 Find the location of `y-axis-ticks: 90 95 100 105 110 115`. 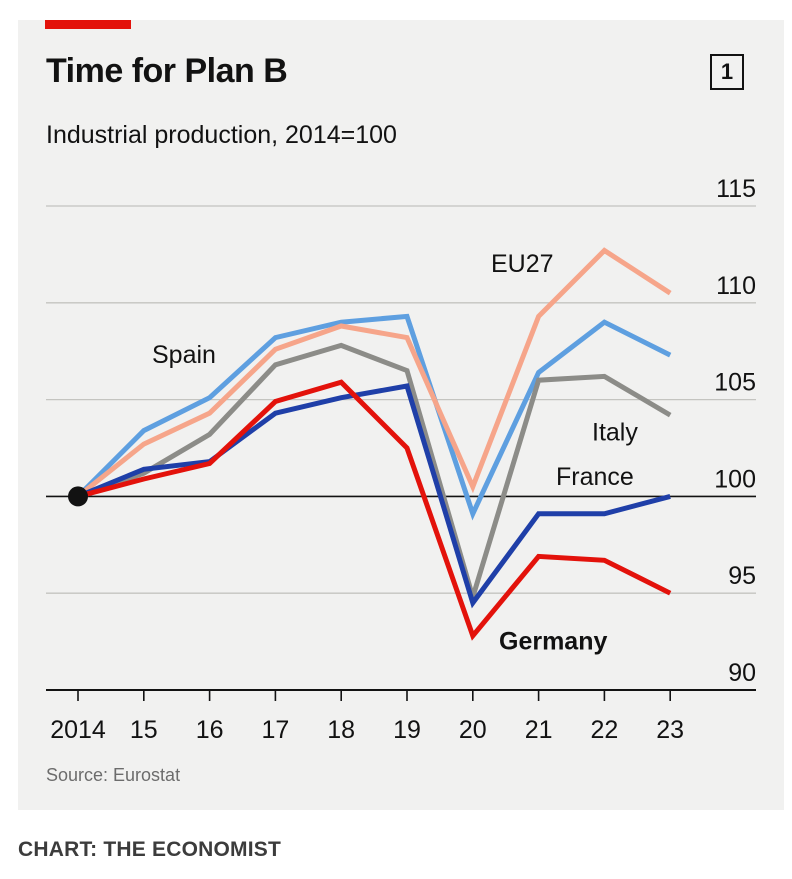

y-axis-ticks: 90 95 100 105 110 115 is located at coordinates (735, 431).